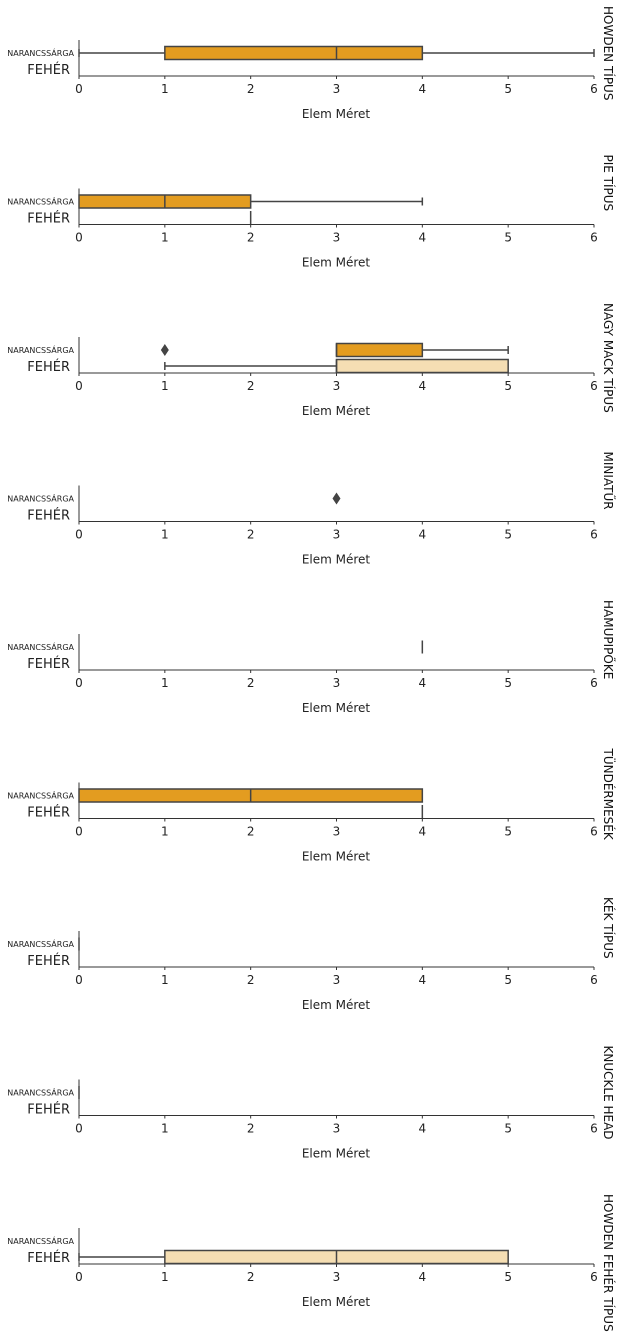 The height and width of the screenshot is (1337, 628). I want to click on panel-title: TÜNDÉRMESÉK, so click(609, 794).